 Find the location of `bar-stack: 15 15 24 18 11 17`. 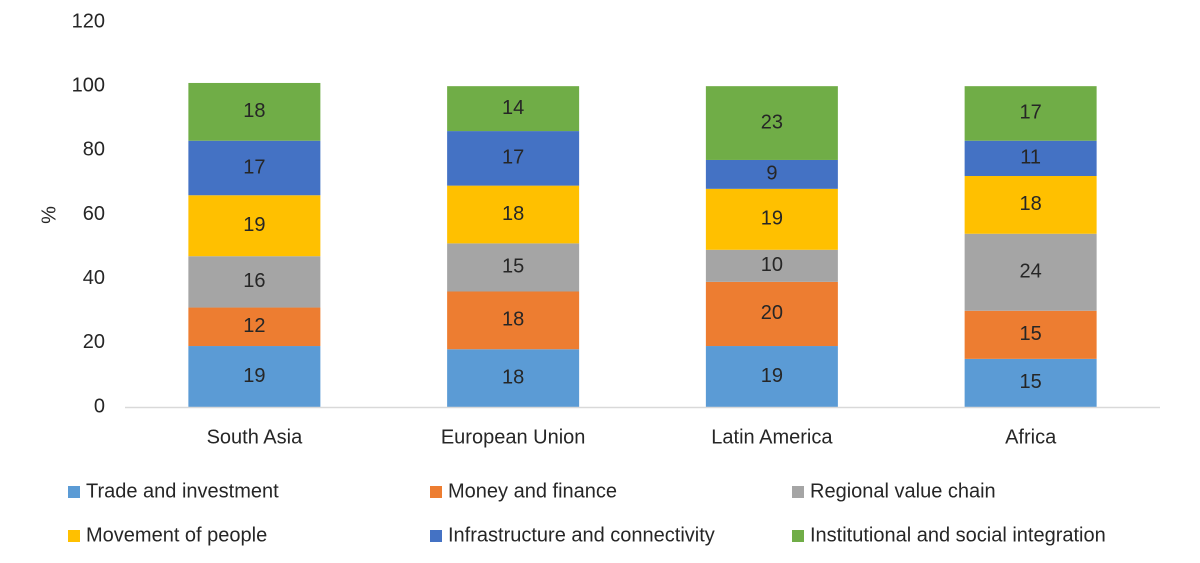

bar-stack: 15 15 24 18 11 17 is located at coordinates (1030, 246).